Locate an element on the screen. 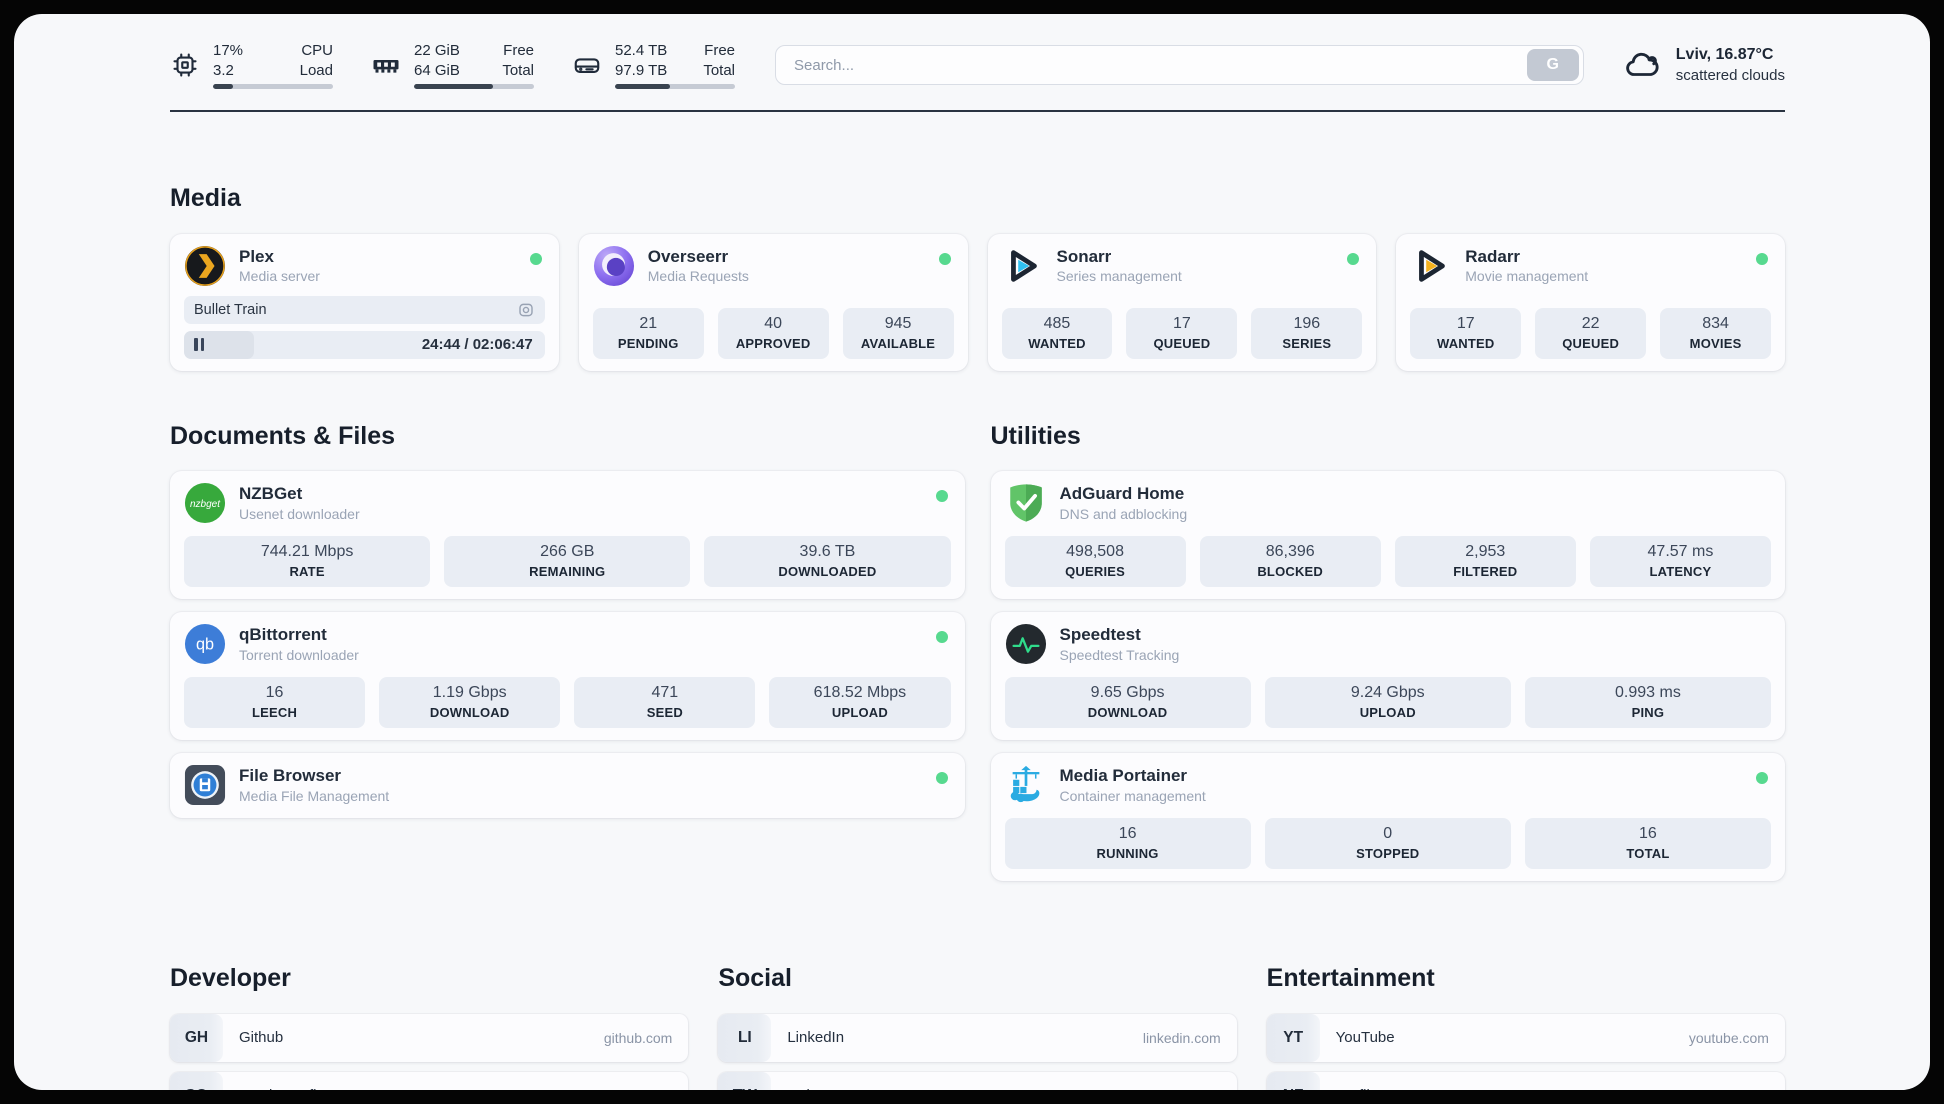 This screenshot has height=1104, width=1944. memory-free-label: Free is located at coordinates (518, 50).